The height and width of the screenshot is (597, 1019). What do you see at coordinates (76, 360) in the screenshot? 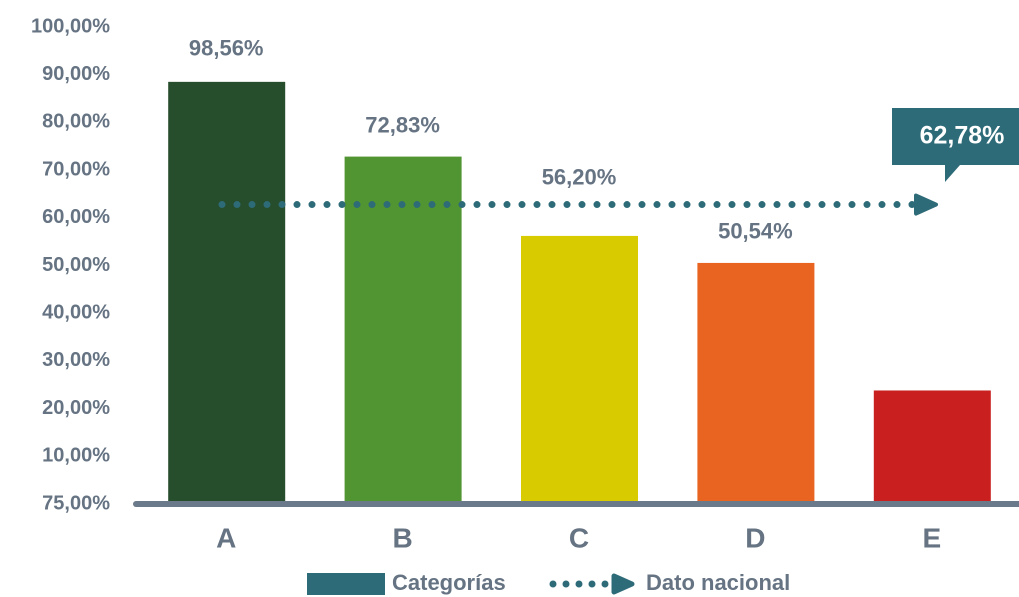
I see `y-tick-label: 30,00%` at bounding box center [76, 360].